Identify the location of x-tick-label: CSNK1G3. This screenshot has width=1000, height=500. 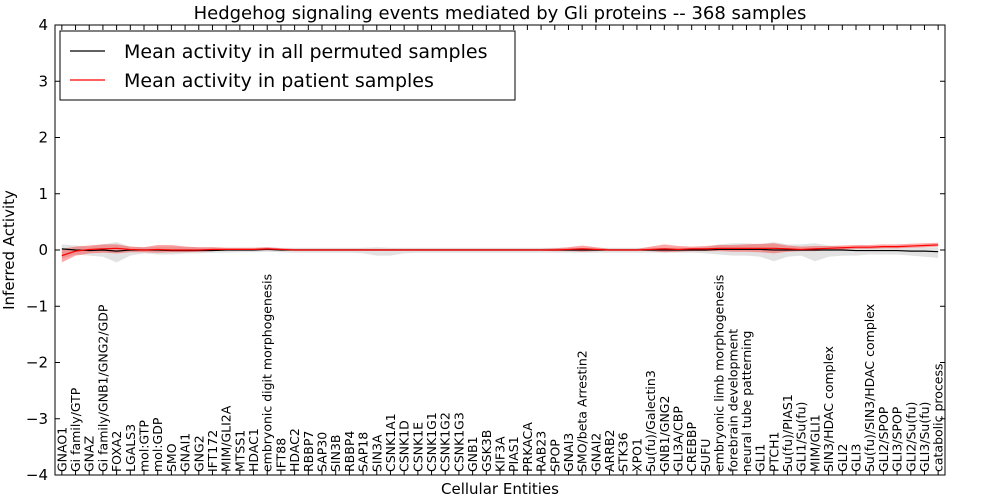
(458, 442).